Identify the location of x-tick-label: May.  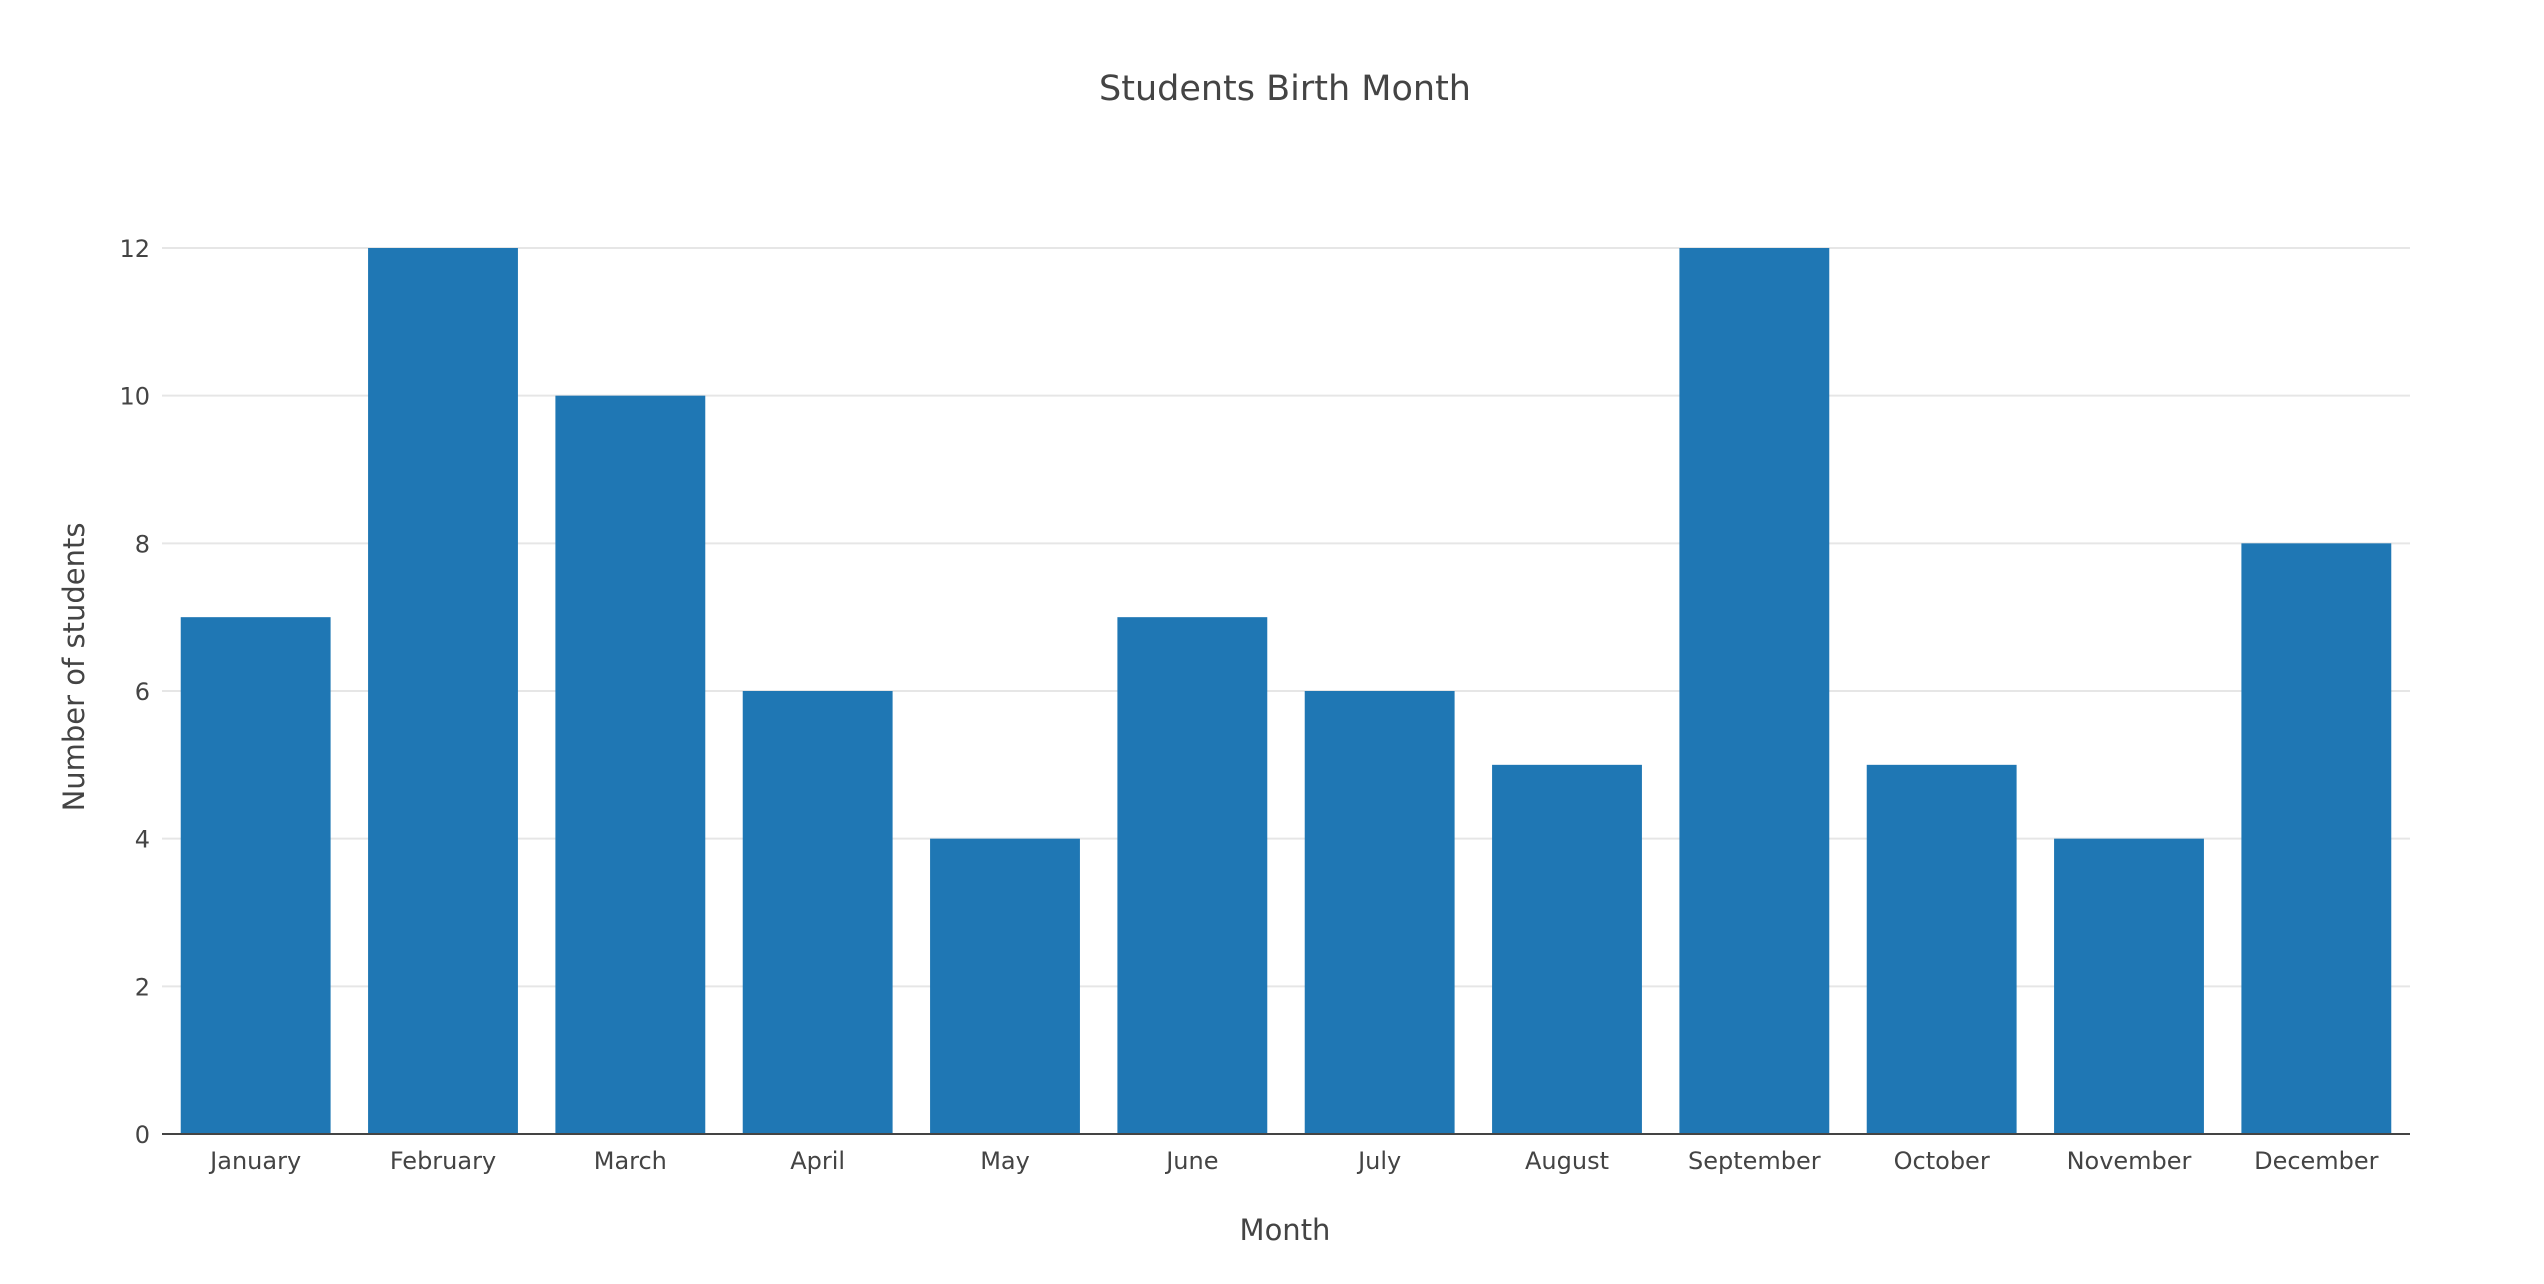
(1005, 1161).